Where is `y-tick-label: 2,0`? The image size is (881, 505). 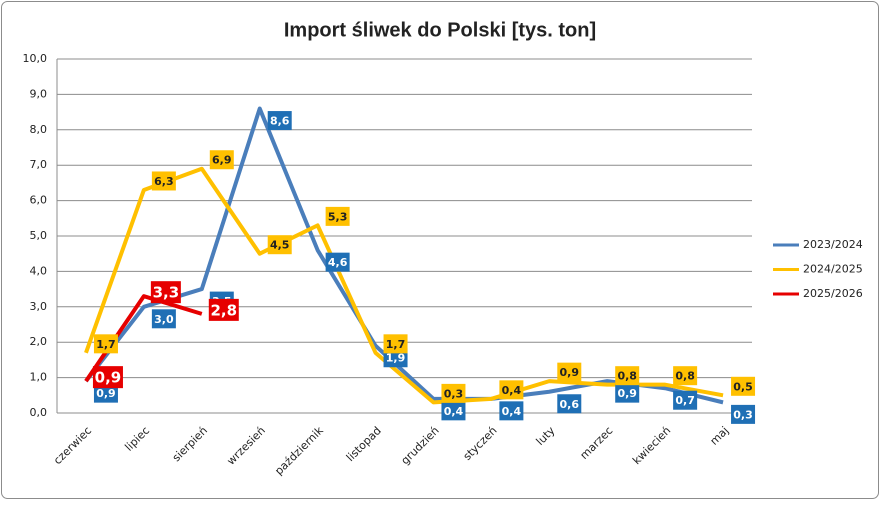
y-tick-label: 2,0 is located at coordinates (39, 341).